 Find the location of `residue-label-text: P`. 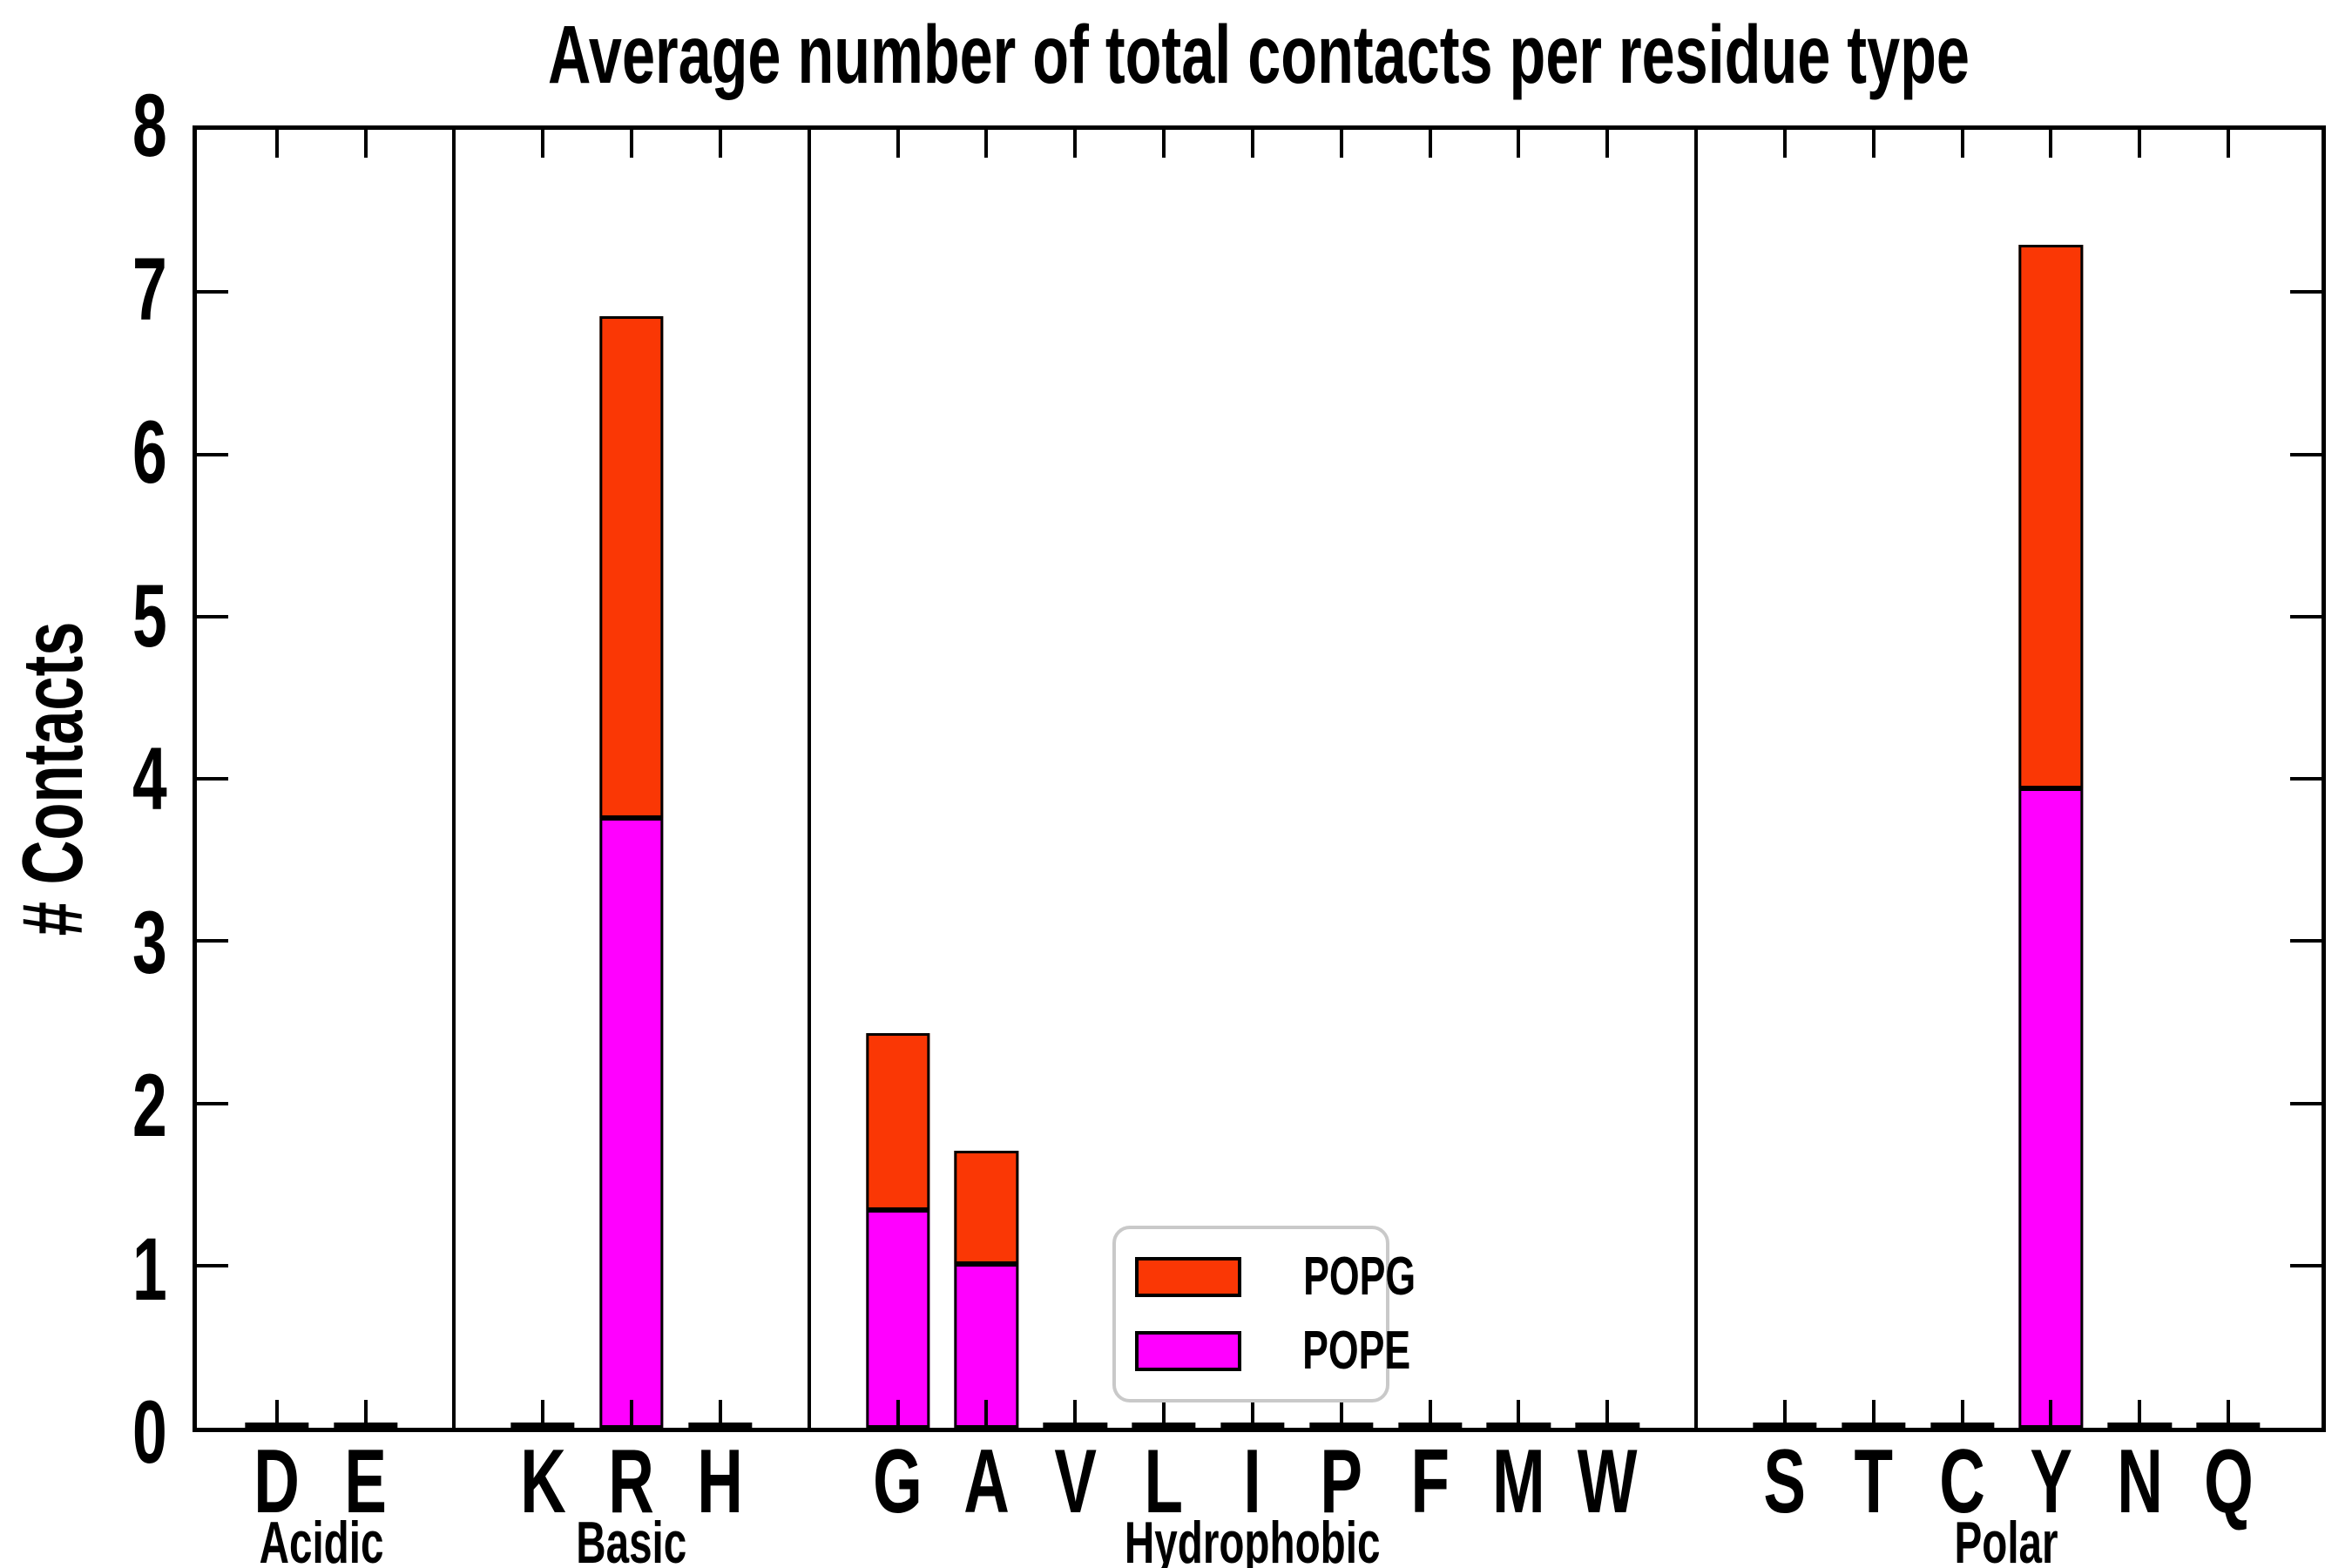

residue-label-text: P is located at coordinates (1341, 1481).